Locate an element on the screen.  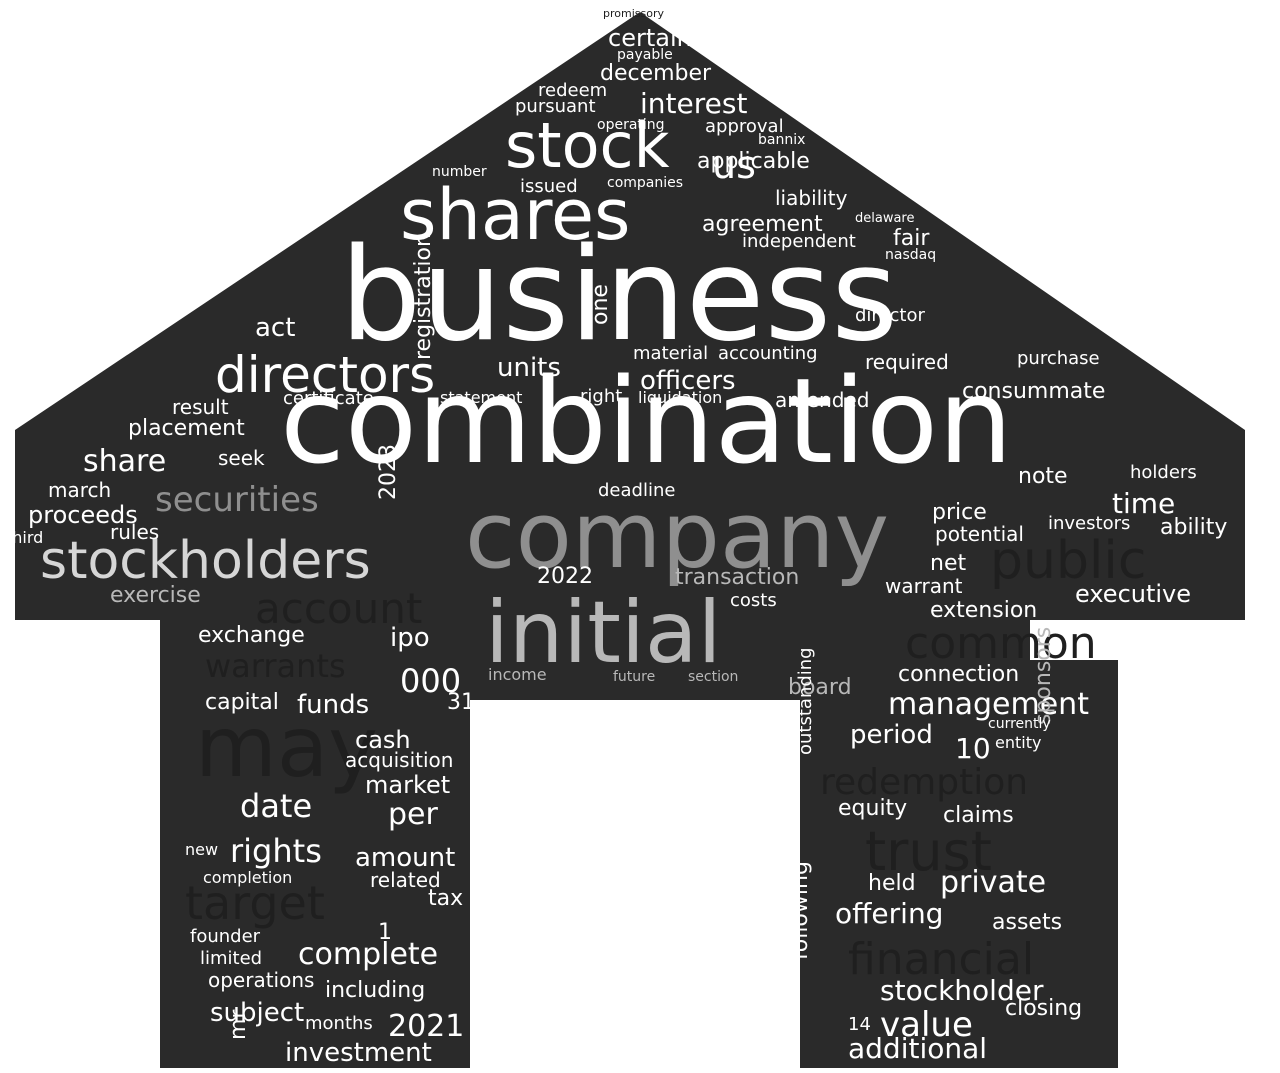
word-material: material is located at coordinates (671, 353).